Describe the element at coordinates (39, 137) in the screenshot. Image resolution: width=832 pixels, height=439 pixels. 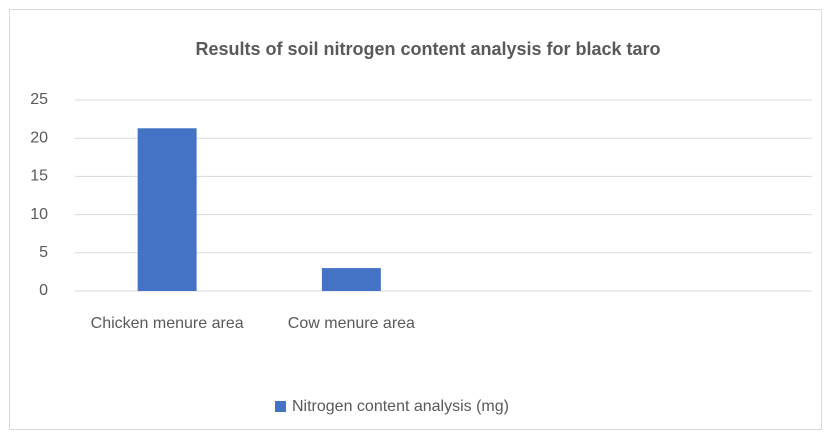
I see `y-tick-label: 20` at that location.